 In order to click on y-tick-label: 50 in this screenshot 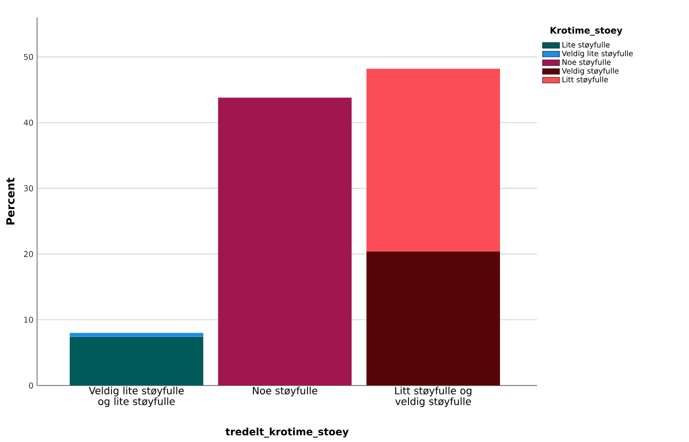, I will do `click(29, 57)`.